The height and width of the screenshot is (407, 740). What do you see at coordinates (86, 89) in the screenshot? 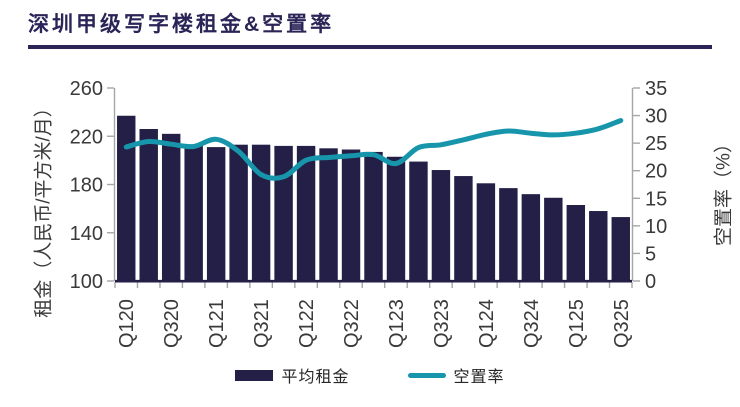
I see `left-tick-label-260: 260` at bounding box center [86, 89].